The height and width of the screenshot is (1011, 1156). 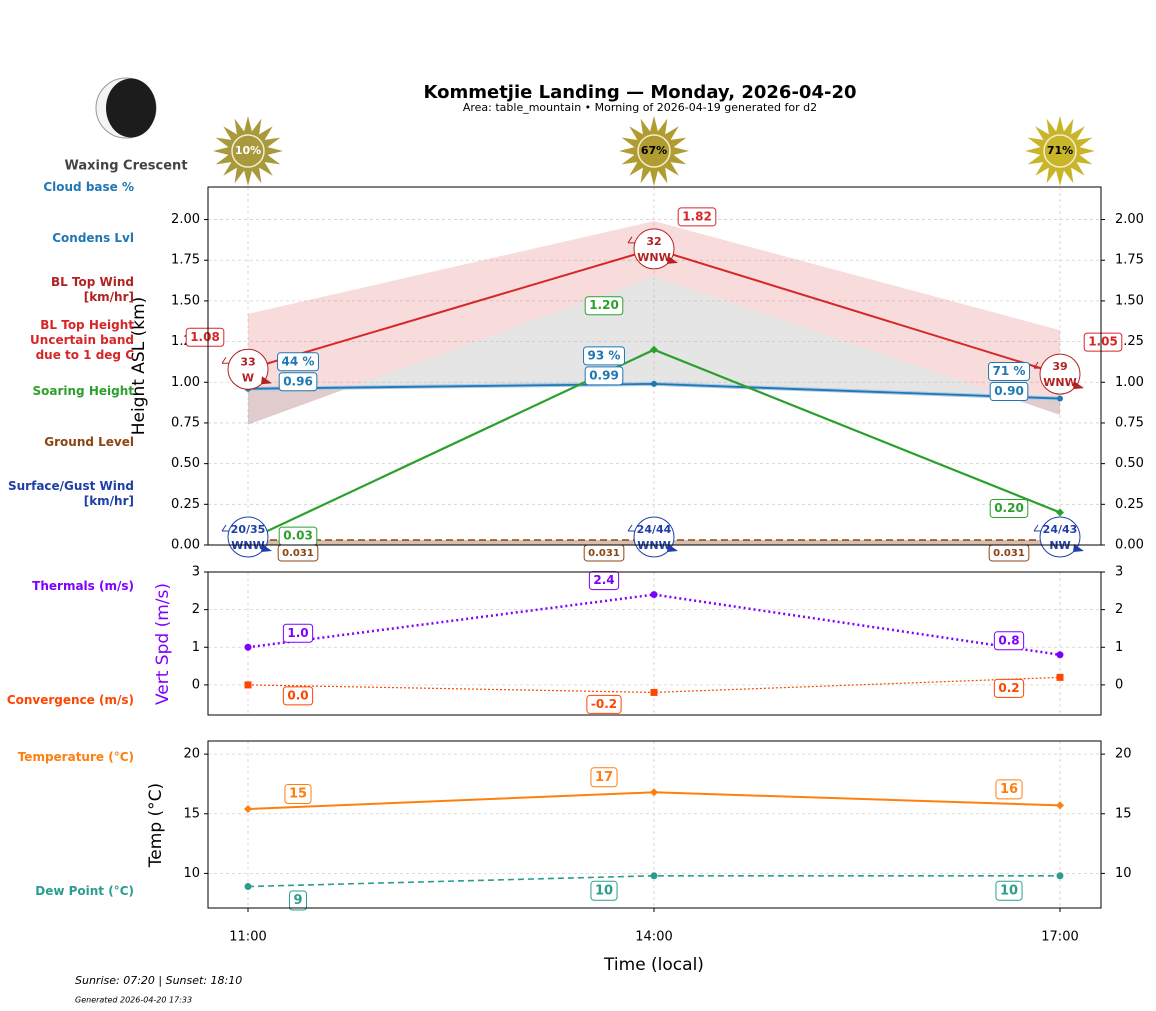 What do you see at coordinates (604, 305) in the screenshot?
I see `data-label: 1.20` at bounding box center [604, 305].